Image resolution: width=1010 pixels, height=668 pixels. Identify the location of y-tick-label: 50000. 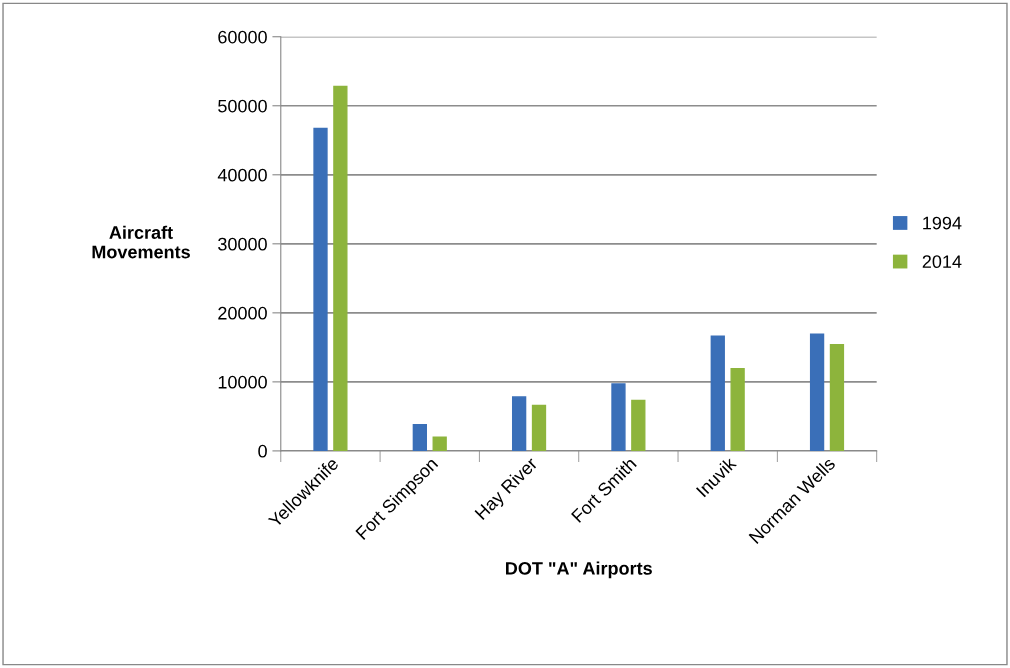
(242, 106).